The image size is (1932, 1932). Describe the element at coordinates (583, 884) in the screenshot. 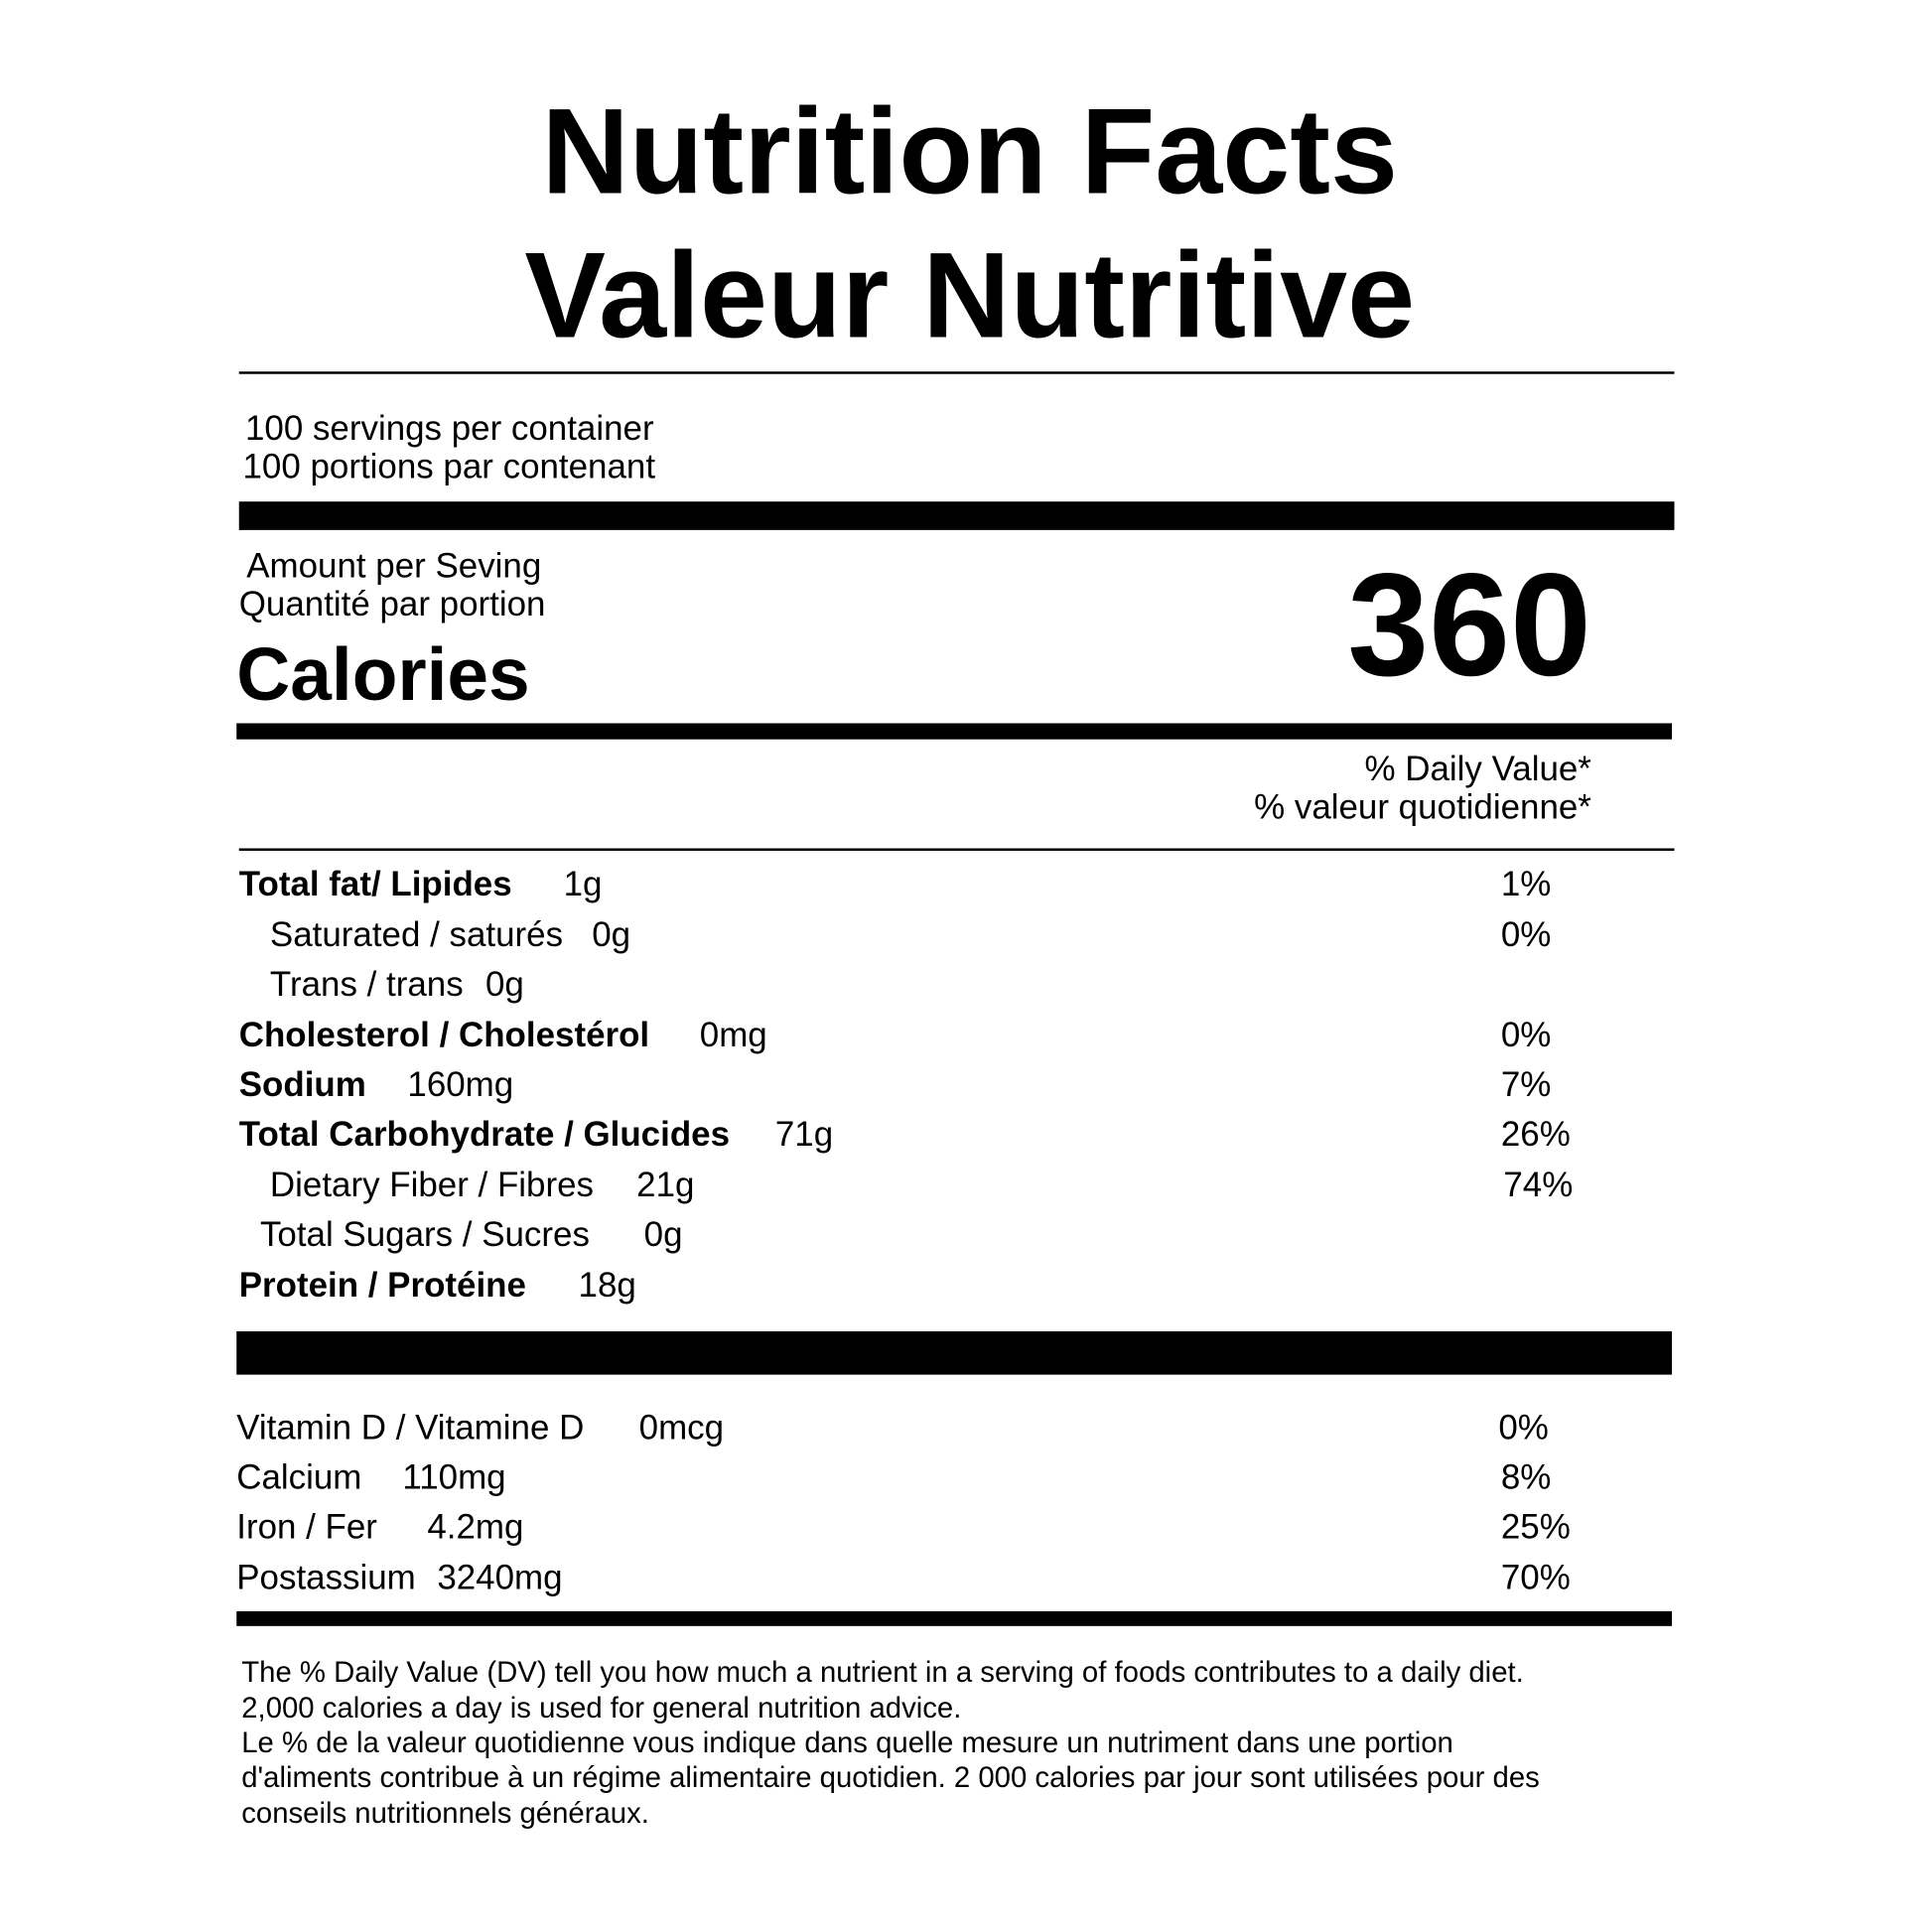

I see `nutrient-amount: 1g` at that location.